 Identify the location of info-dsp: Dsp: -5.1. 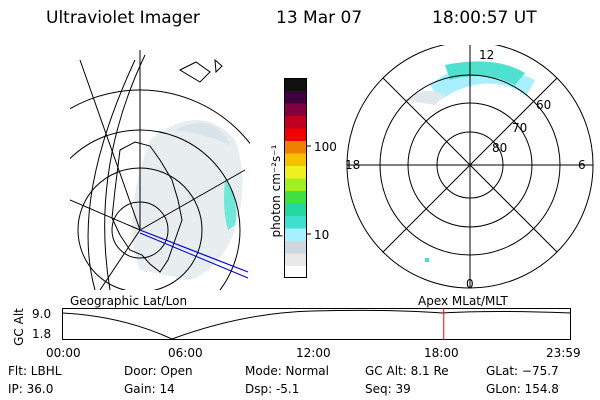
(272, 389).